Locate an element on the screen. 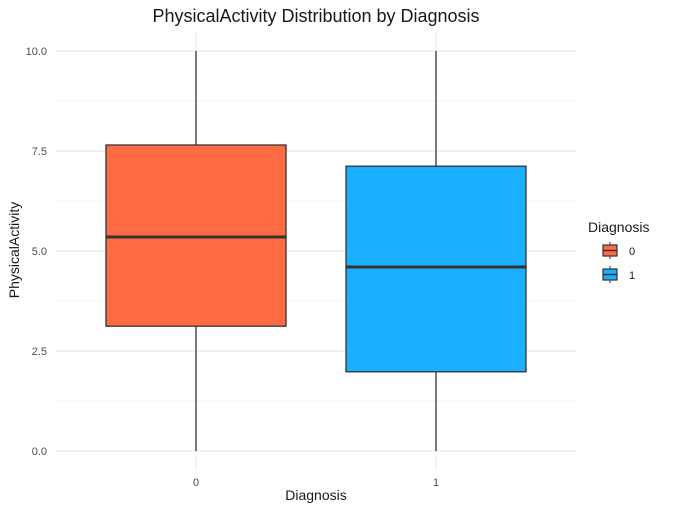 The image size is (679, 518). y-tick-label: 5.0 is located at coordinates (39, 252).